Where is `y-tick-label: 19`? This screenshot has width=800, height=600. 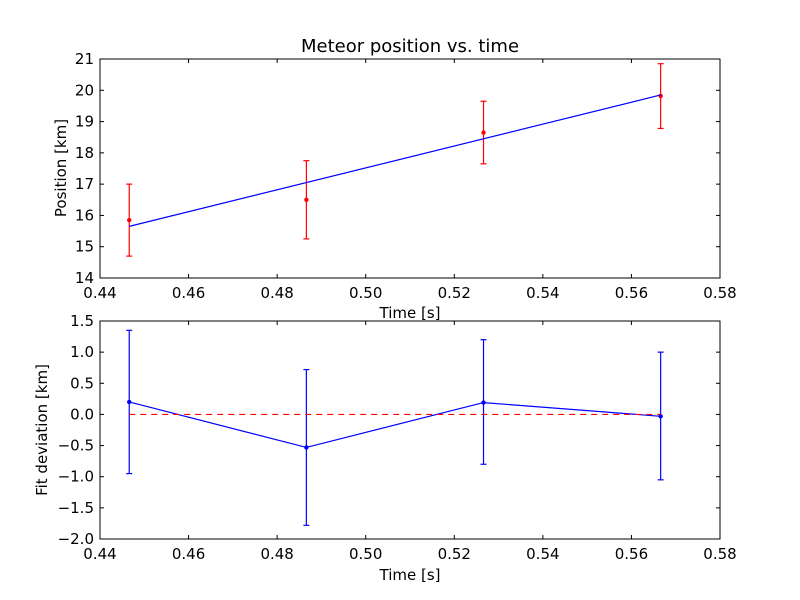 y-tick-label: 19 is located at coordinates (84, 122).